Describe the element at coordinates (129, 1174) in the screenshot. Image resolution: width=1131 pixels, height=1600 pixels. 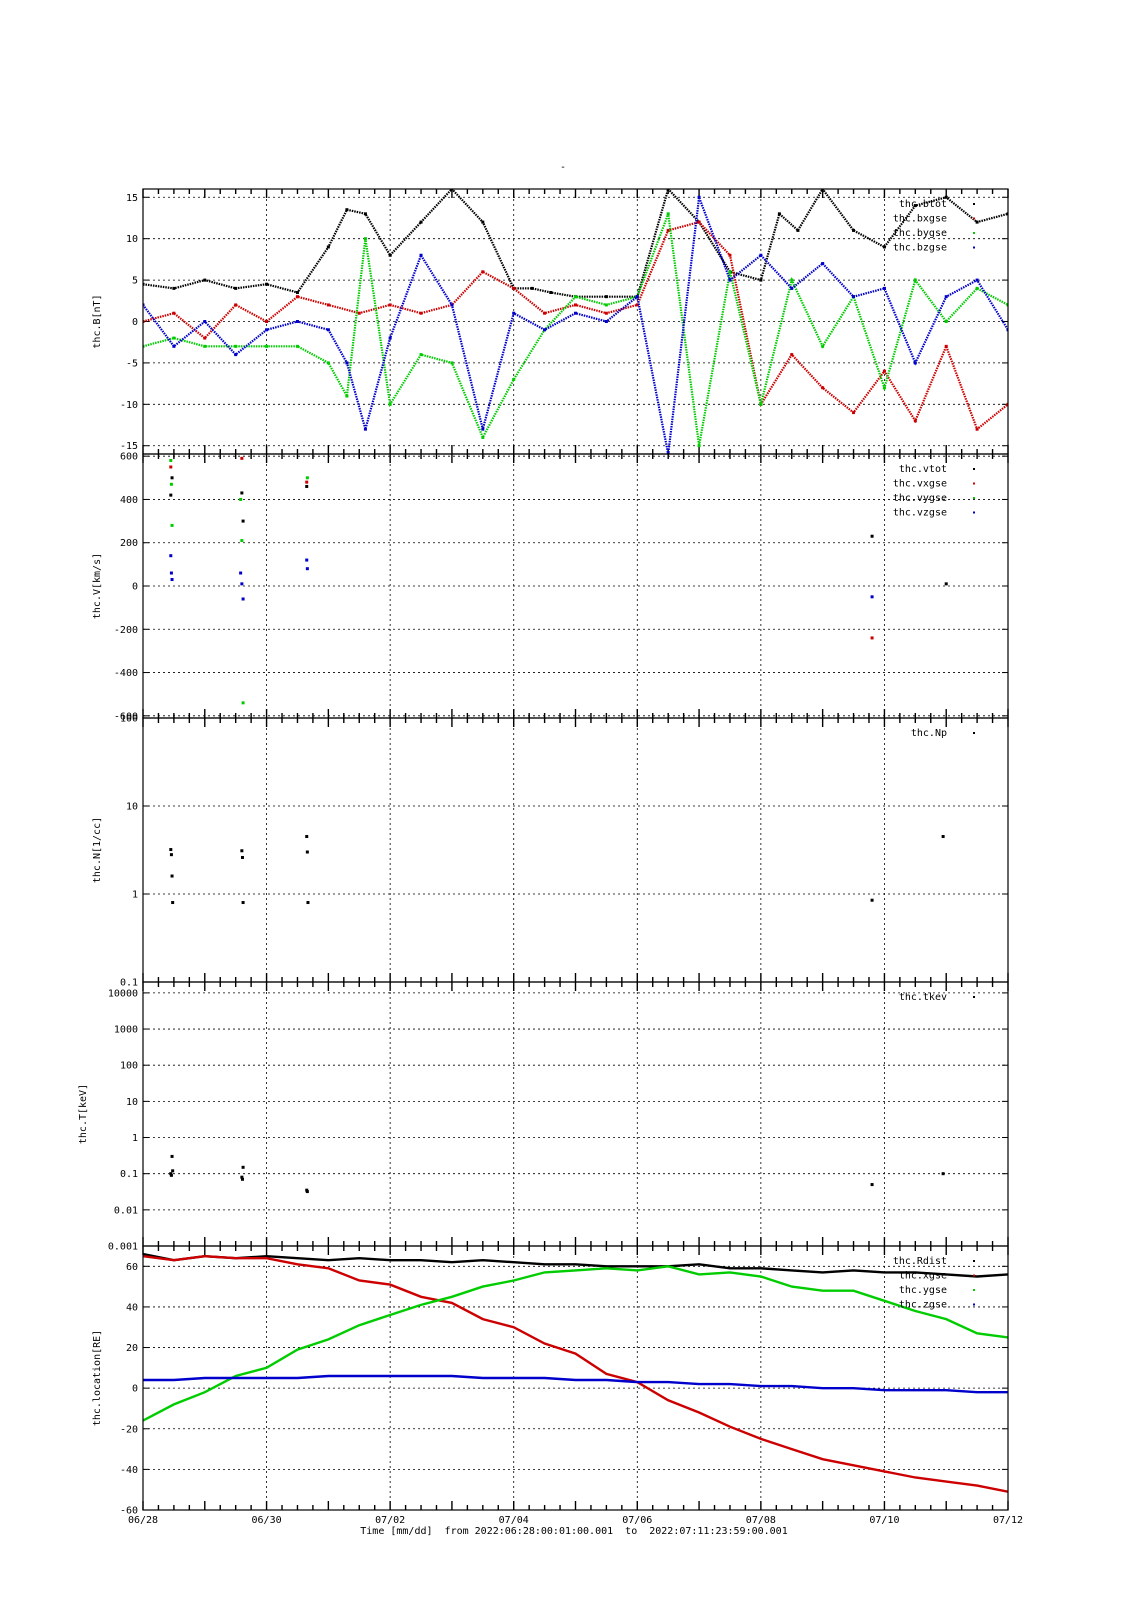
I see `y-tick-label: 0.1` at that location.